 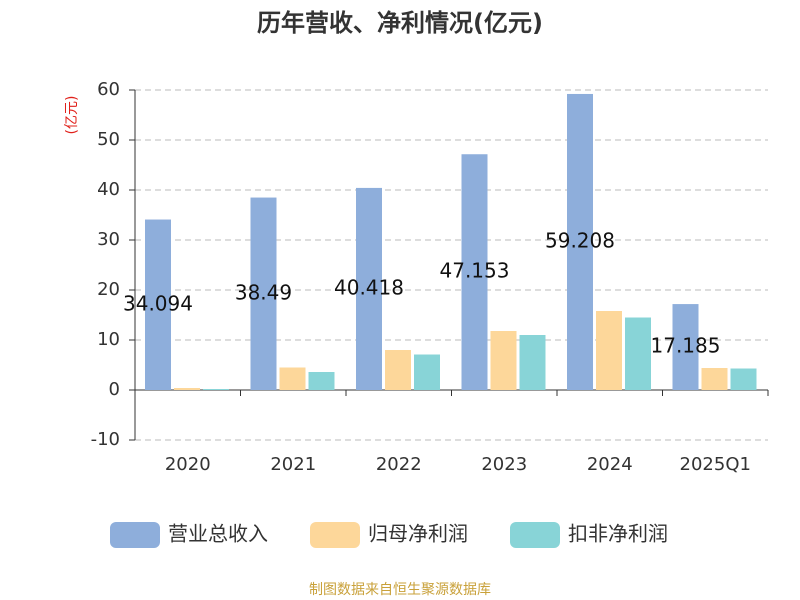 I want to click on value-label: 17.185, so click(x=686, y=346).